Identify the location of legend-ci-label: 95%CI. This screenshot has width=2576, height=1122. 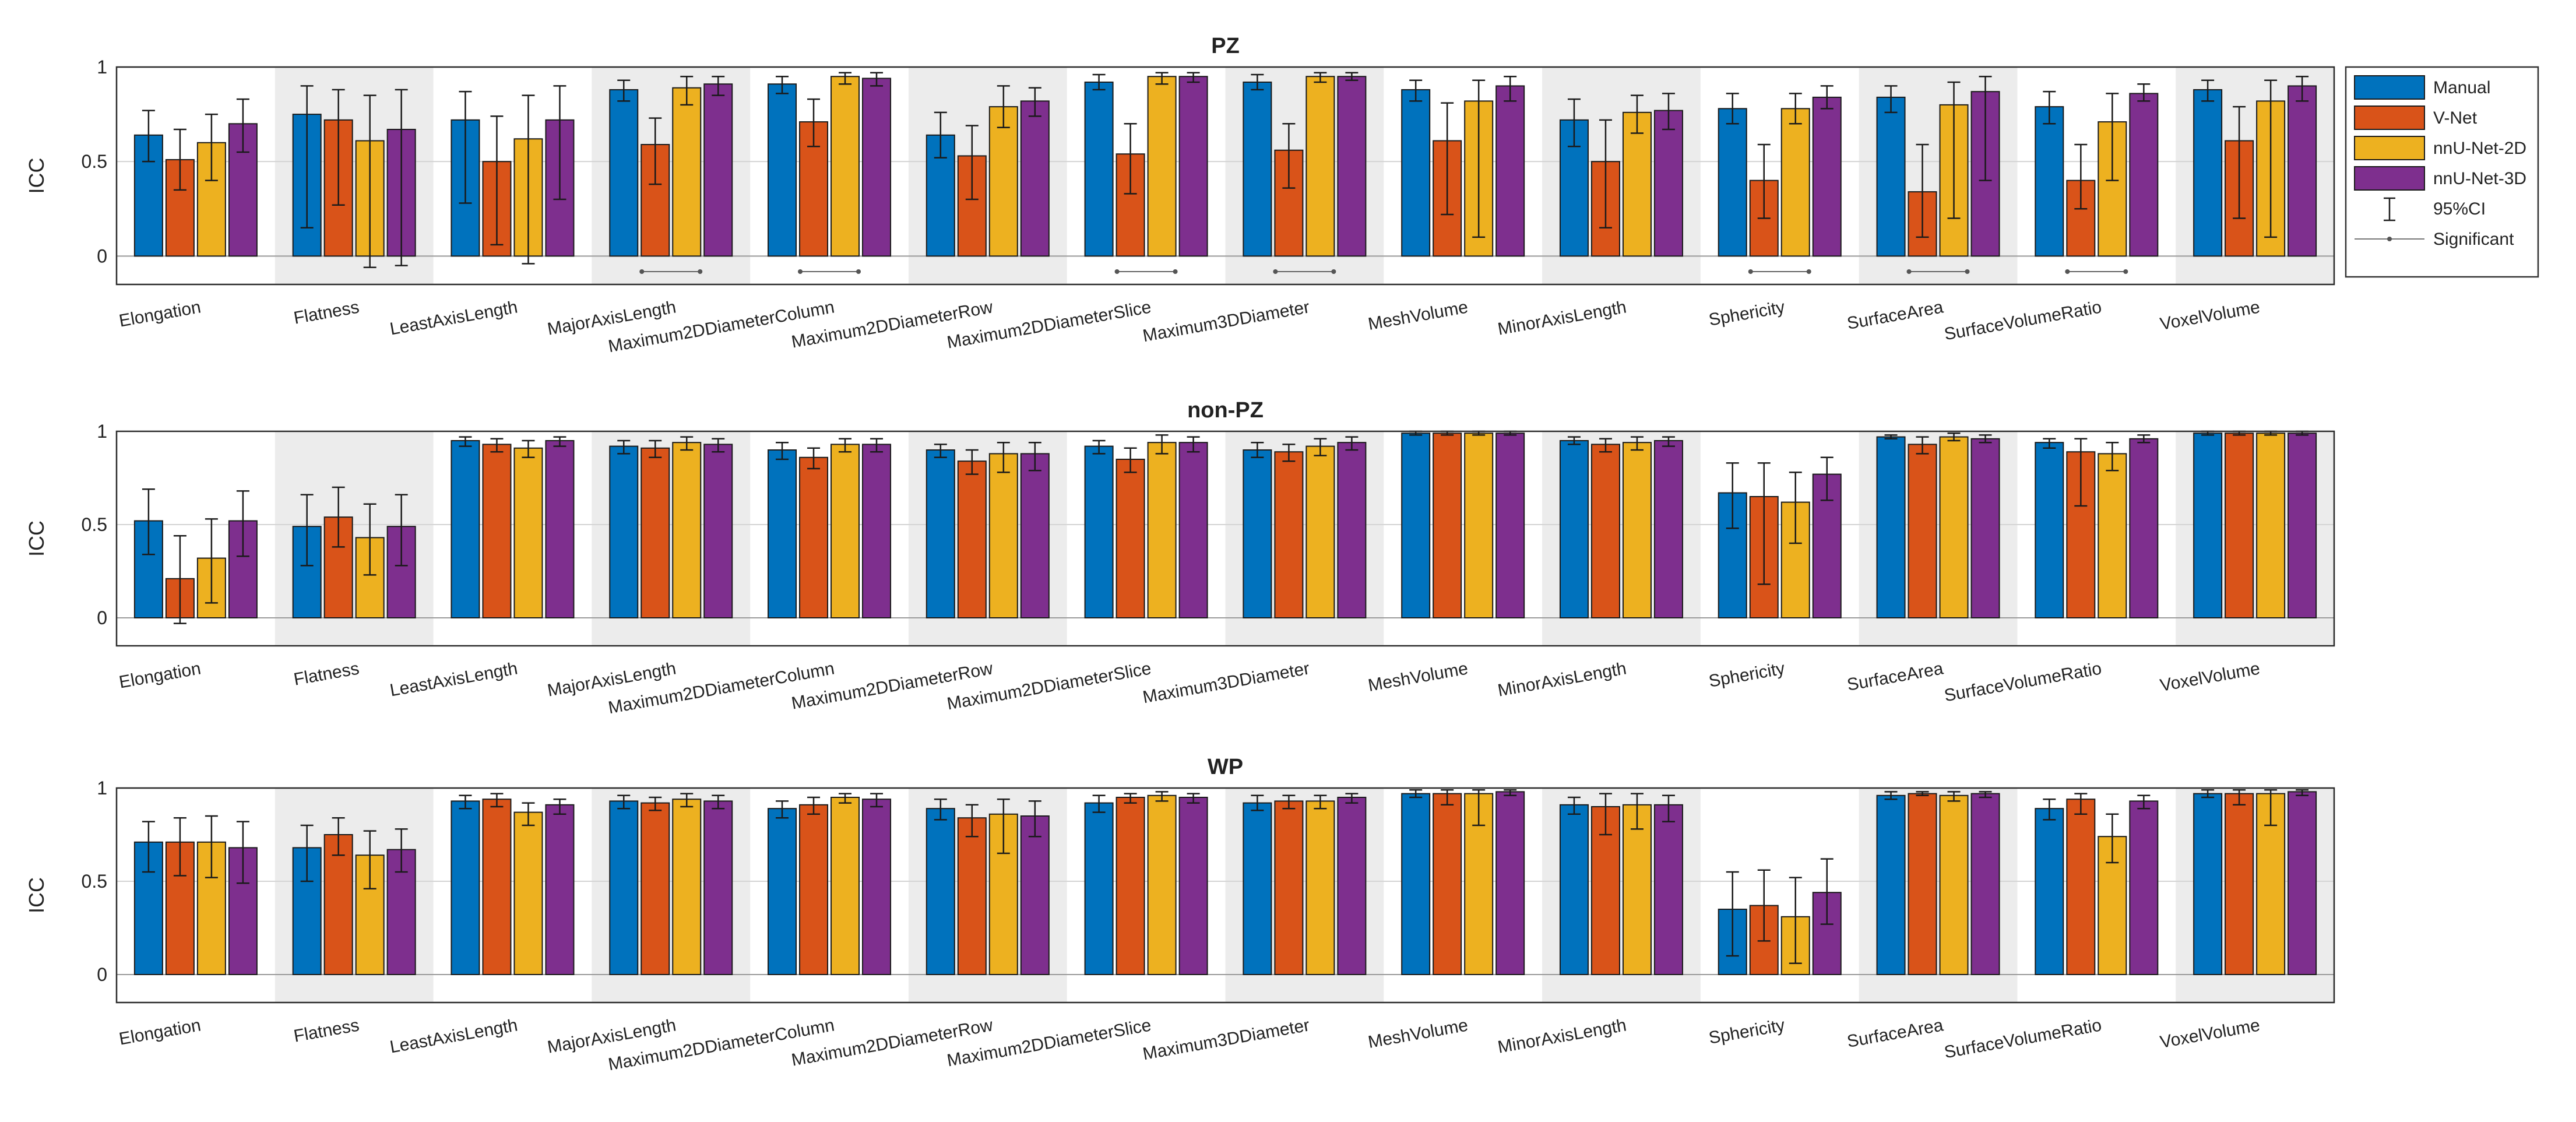
(2460, 209).